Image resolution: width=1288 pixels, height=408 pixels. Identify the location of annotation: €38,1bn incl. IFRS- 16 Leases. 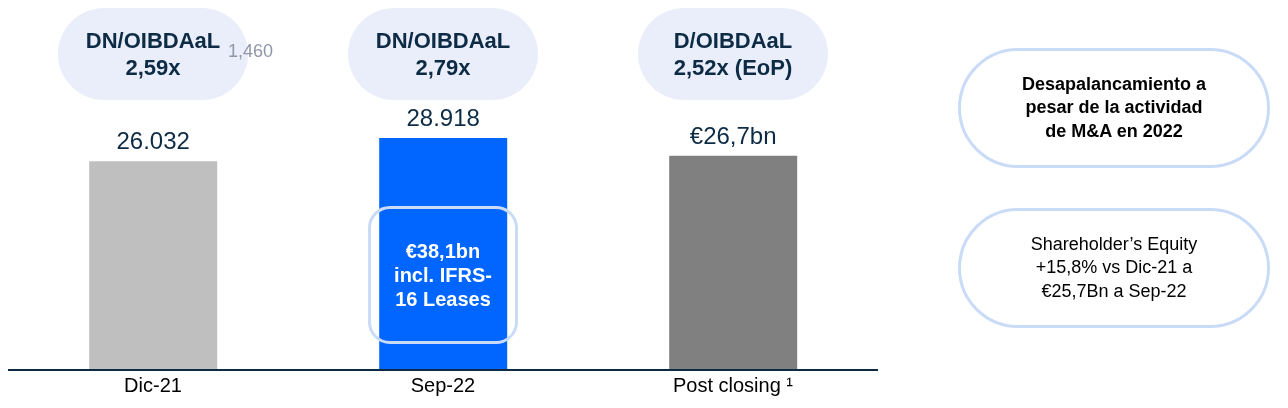
(443, 275).